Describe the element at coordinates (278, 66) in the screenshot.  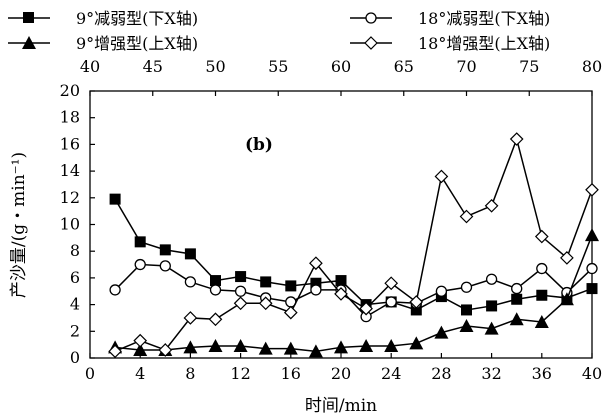
I see `x-top-tick-label: 55` at that location.